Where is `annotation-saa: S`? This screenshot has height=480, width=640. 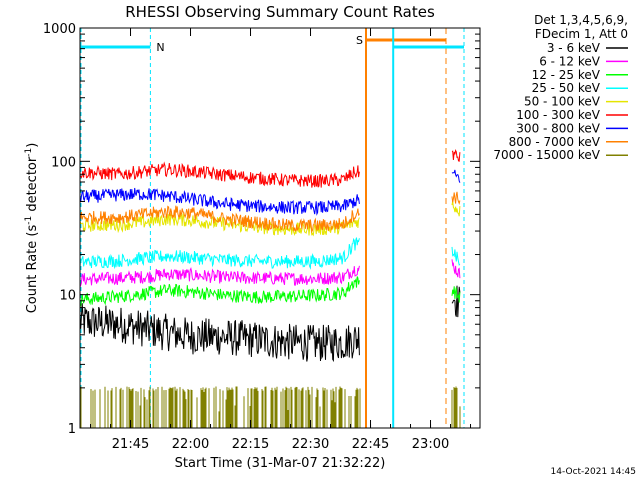 annotation-saa: S is located at coordinates (359, 40).